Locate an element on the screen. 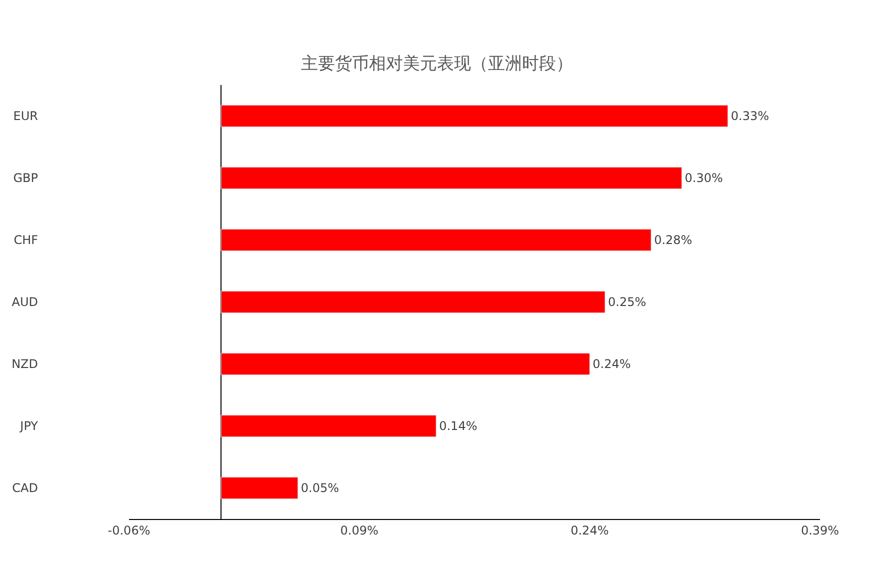 This screenshot has width=874, height=572. data-label: 0.05% is located at coordinates (320, 488).